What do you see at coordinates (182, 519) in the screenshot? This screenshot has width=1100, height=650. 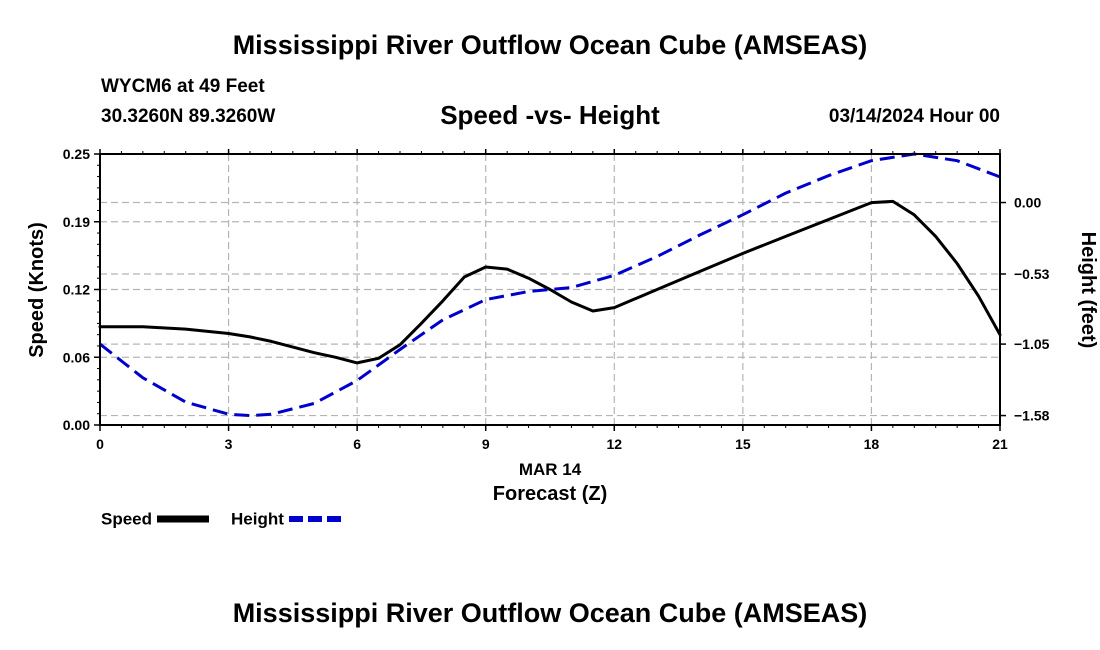 I see `legend-speed-swatch` at bounding box center [182, 519].